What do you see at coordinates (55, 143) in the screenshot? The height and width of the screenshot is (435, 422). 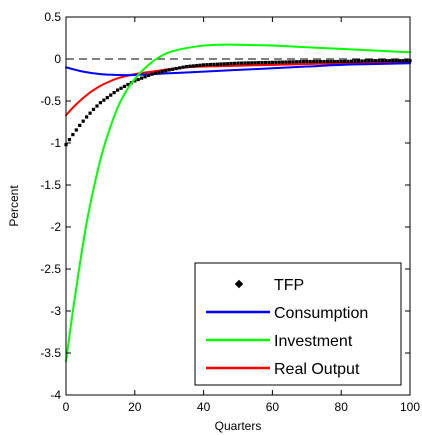 I see `y-tick-label: -1` at bounding box center [55, 143].